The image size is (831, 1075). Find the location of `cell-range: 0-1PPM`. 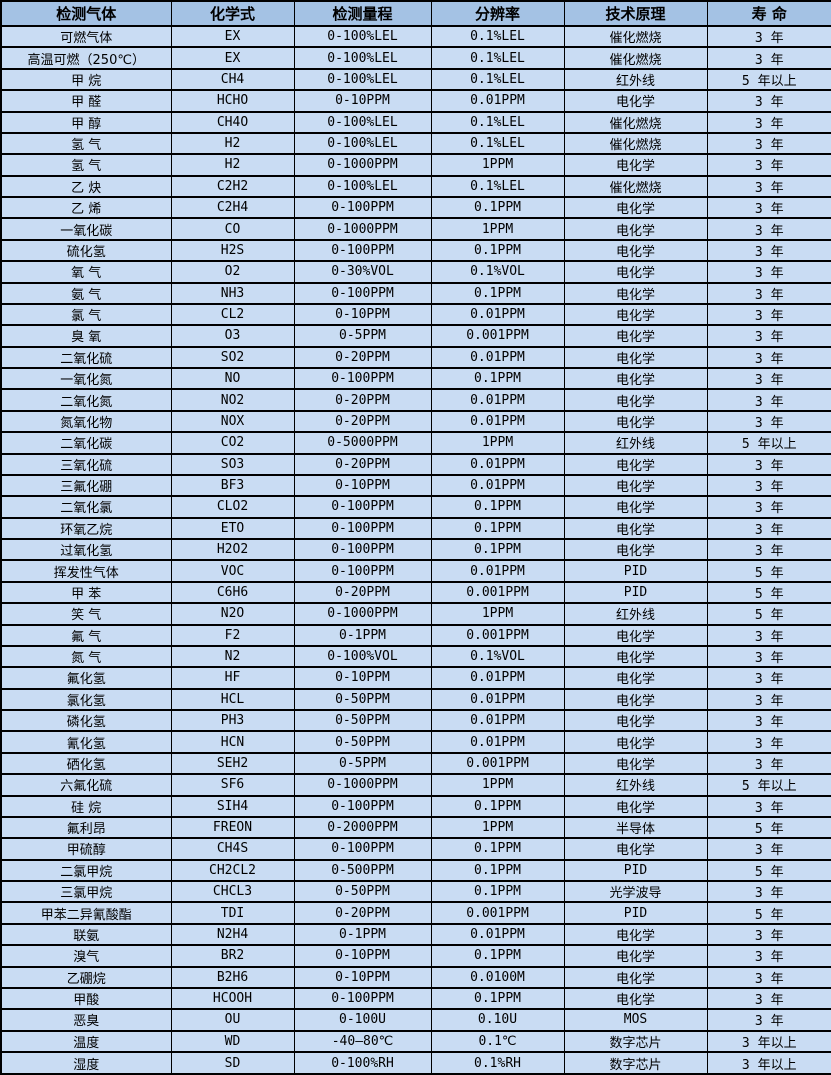

cell-range: 0-1PPM is located at coordinates (362, 934).